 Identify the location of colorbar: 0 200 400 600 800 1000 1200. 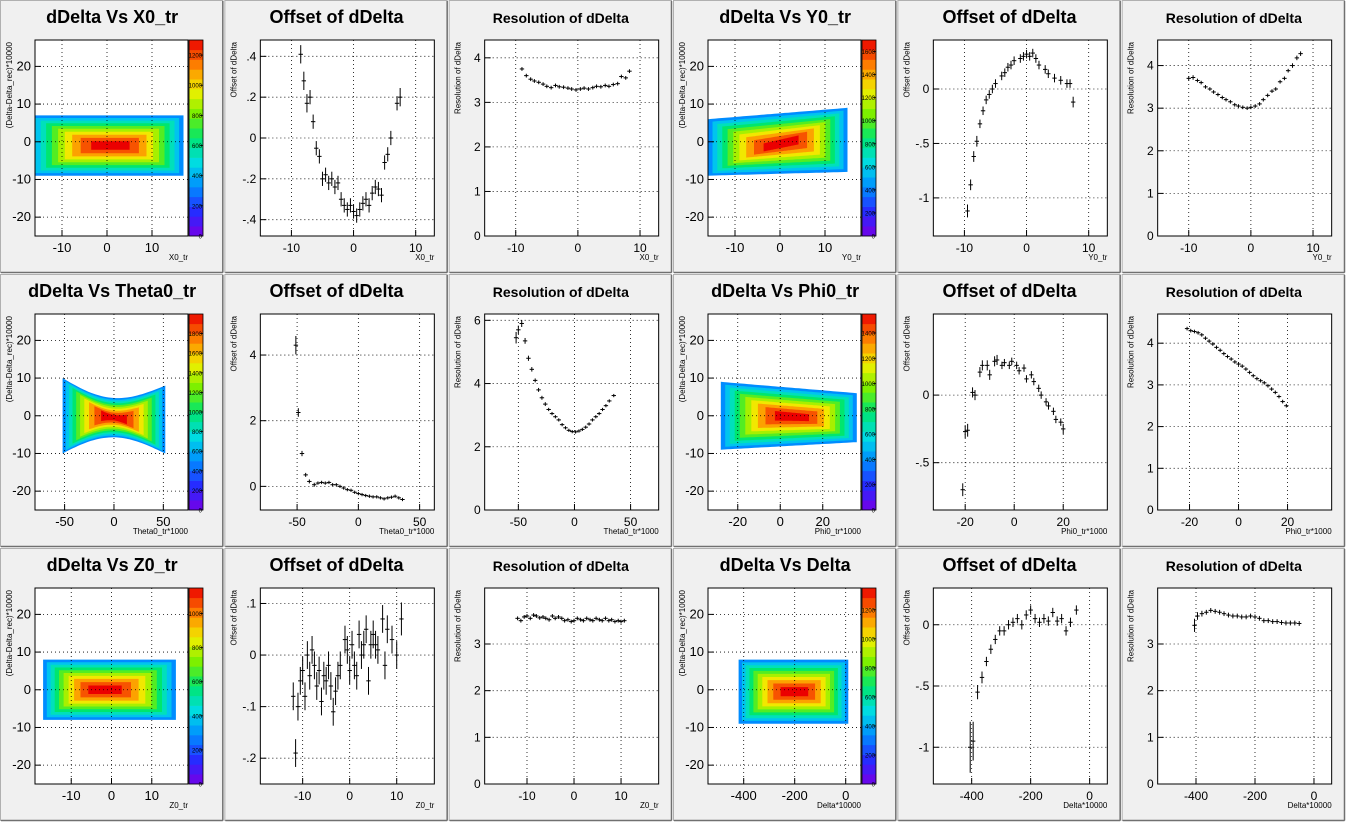
(196, 140).